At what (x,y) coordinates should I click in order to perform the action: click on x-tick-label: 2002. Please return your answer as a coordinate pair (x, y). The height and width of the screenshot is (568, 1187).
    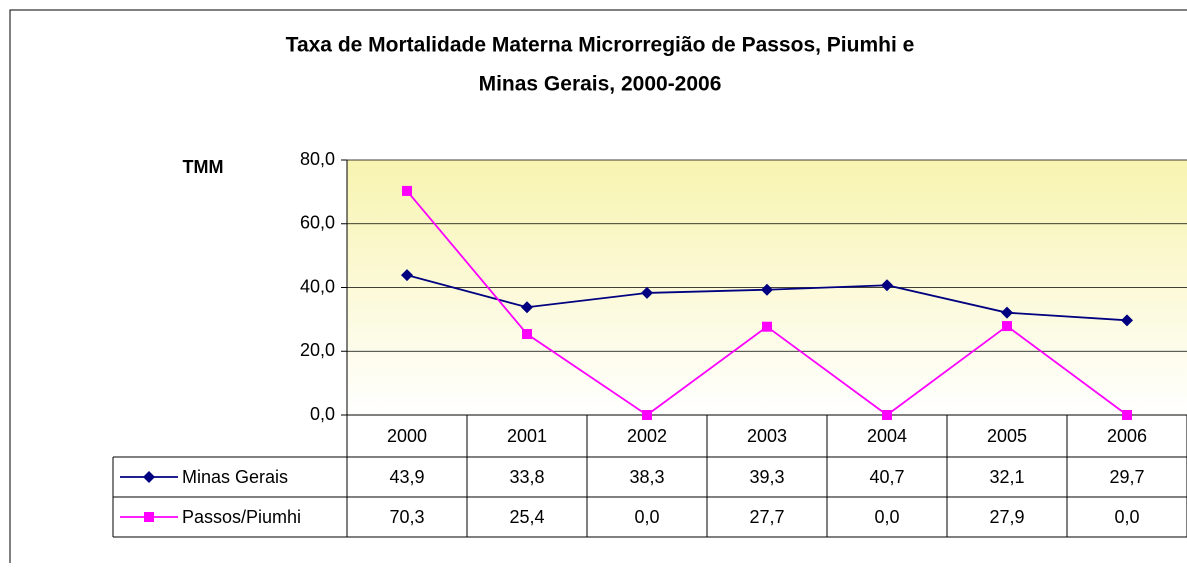
    Looking at the image, I should click on (647, 436).